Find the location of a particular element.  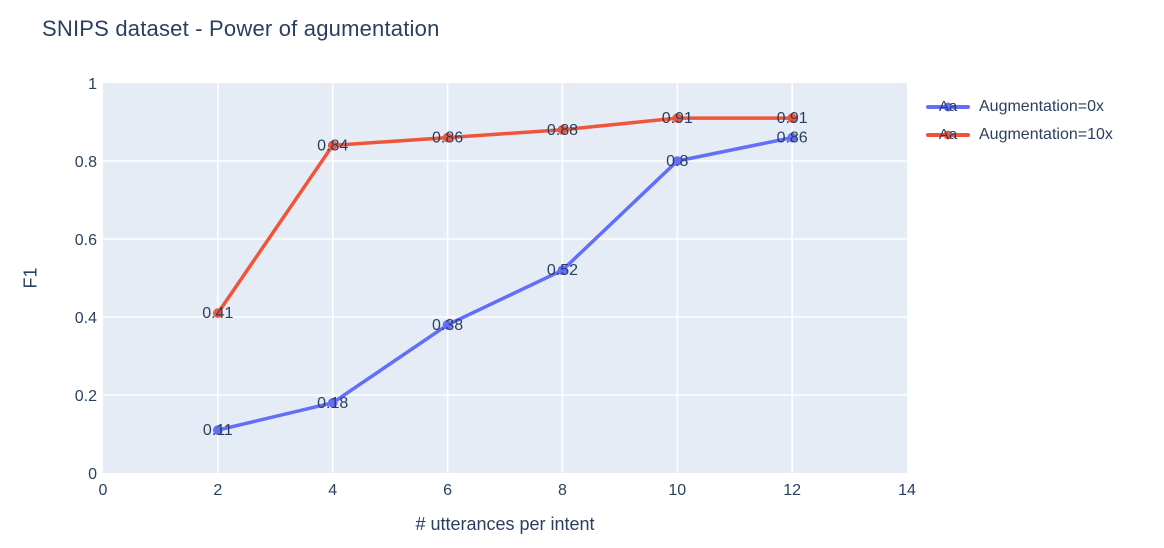

x-tick-label: 14 is located at coordinates (907, 490).